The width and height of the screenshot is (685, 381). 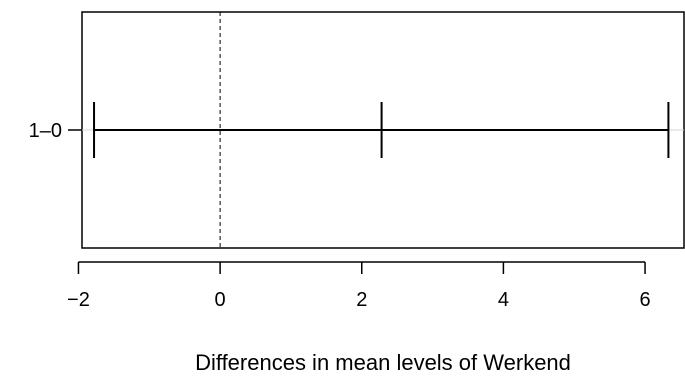 What do you see at coordinates (45, 131) in the screenshot?
I see `y-tick-label: 1–0` at bounding box center [45, 131].